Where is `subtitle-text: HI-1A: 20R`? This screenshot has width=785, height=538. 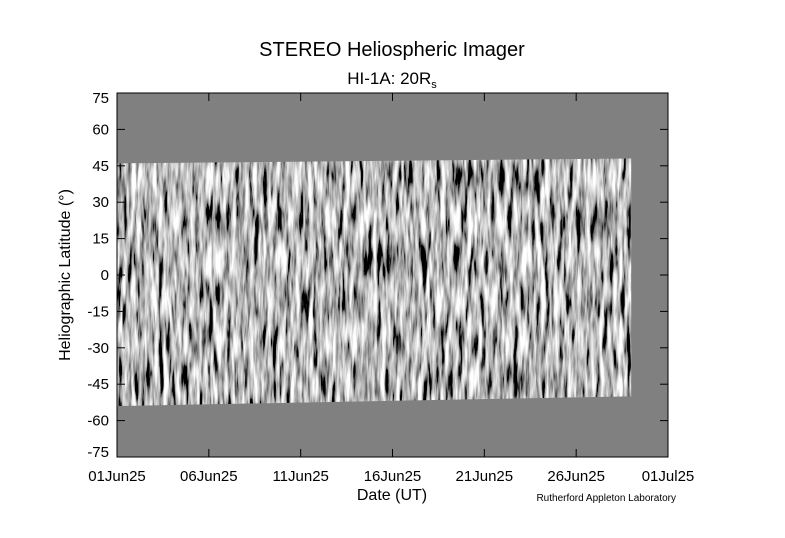
subtitle-text: HI-1A: 20R is located at coordinates (389, 78).